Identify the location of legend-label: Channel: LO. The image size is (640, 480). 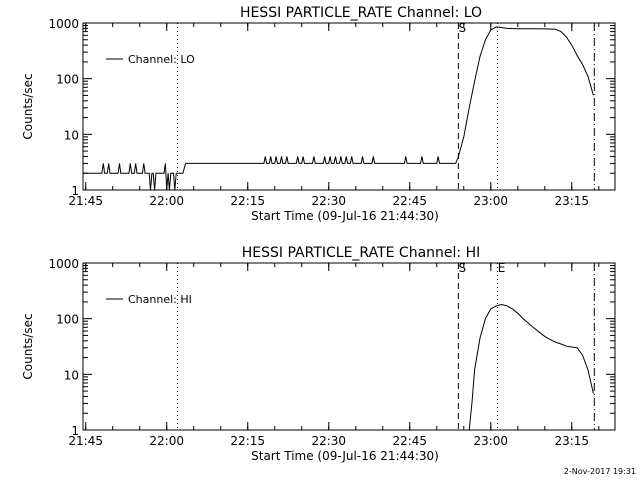
(161, 59).